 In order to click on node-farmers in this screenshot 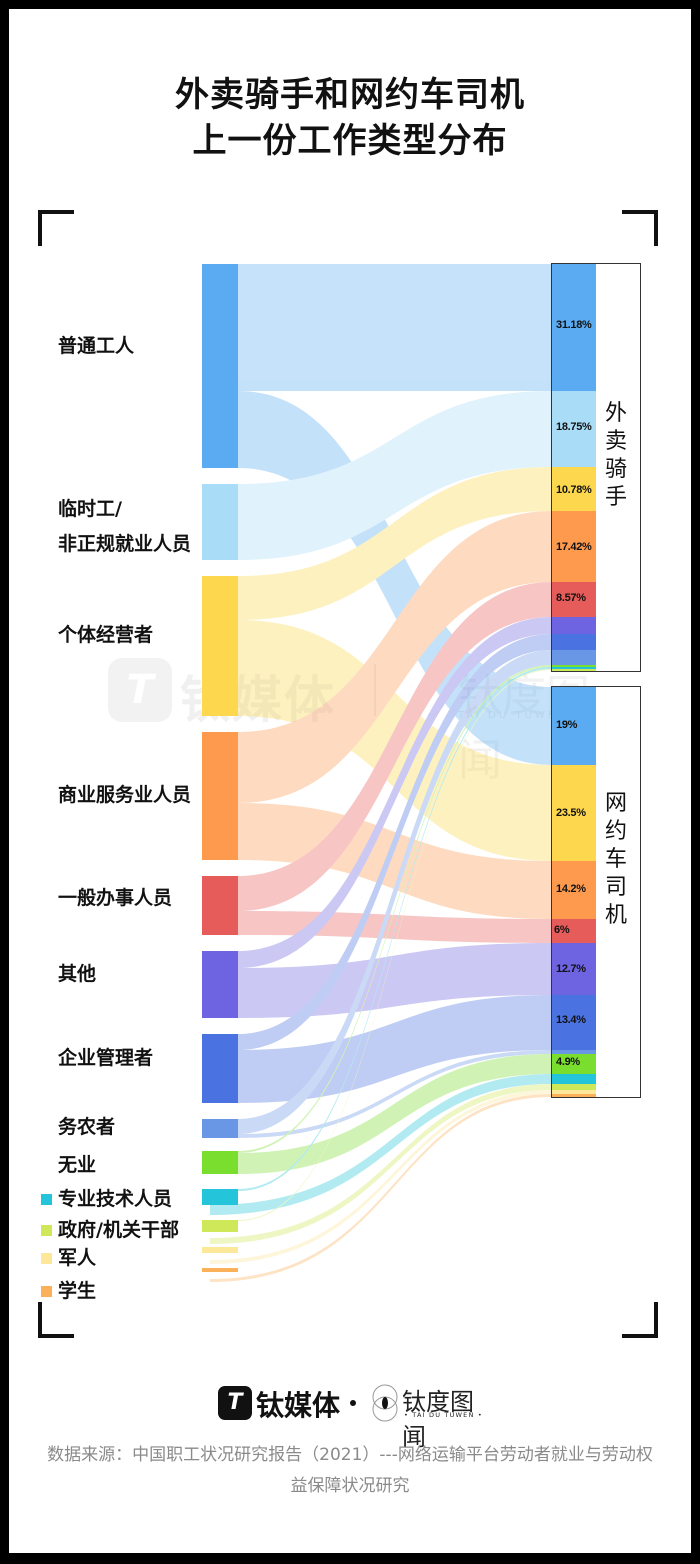, I will do `click(220, 1128)`.